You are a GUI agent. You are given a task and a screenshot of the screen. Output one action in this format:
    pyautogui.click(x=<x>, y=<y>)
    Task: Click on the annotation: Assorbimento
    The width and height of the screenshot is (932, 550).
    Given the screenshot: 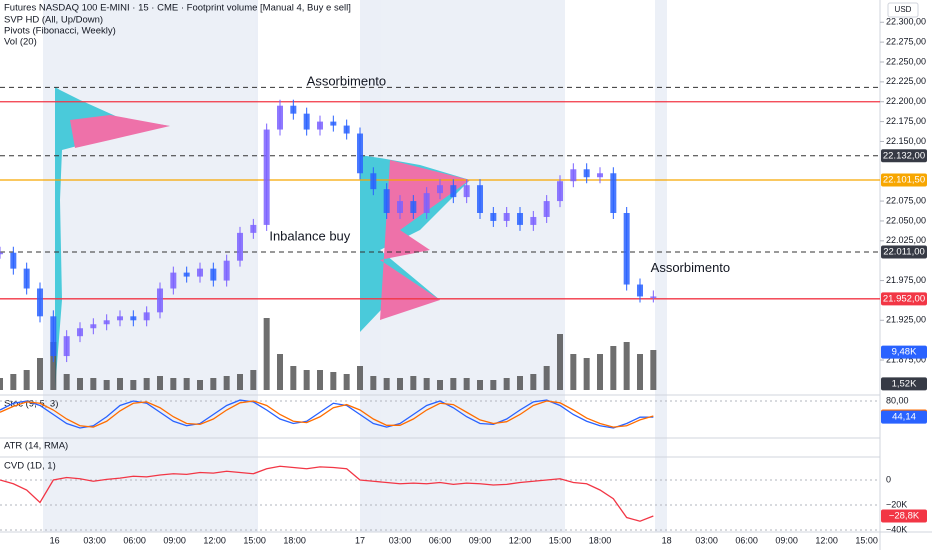 What is the action you would take?
    pyautogui.click(x=346, y=80)
    